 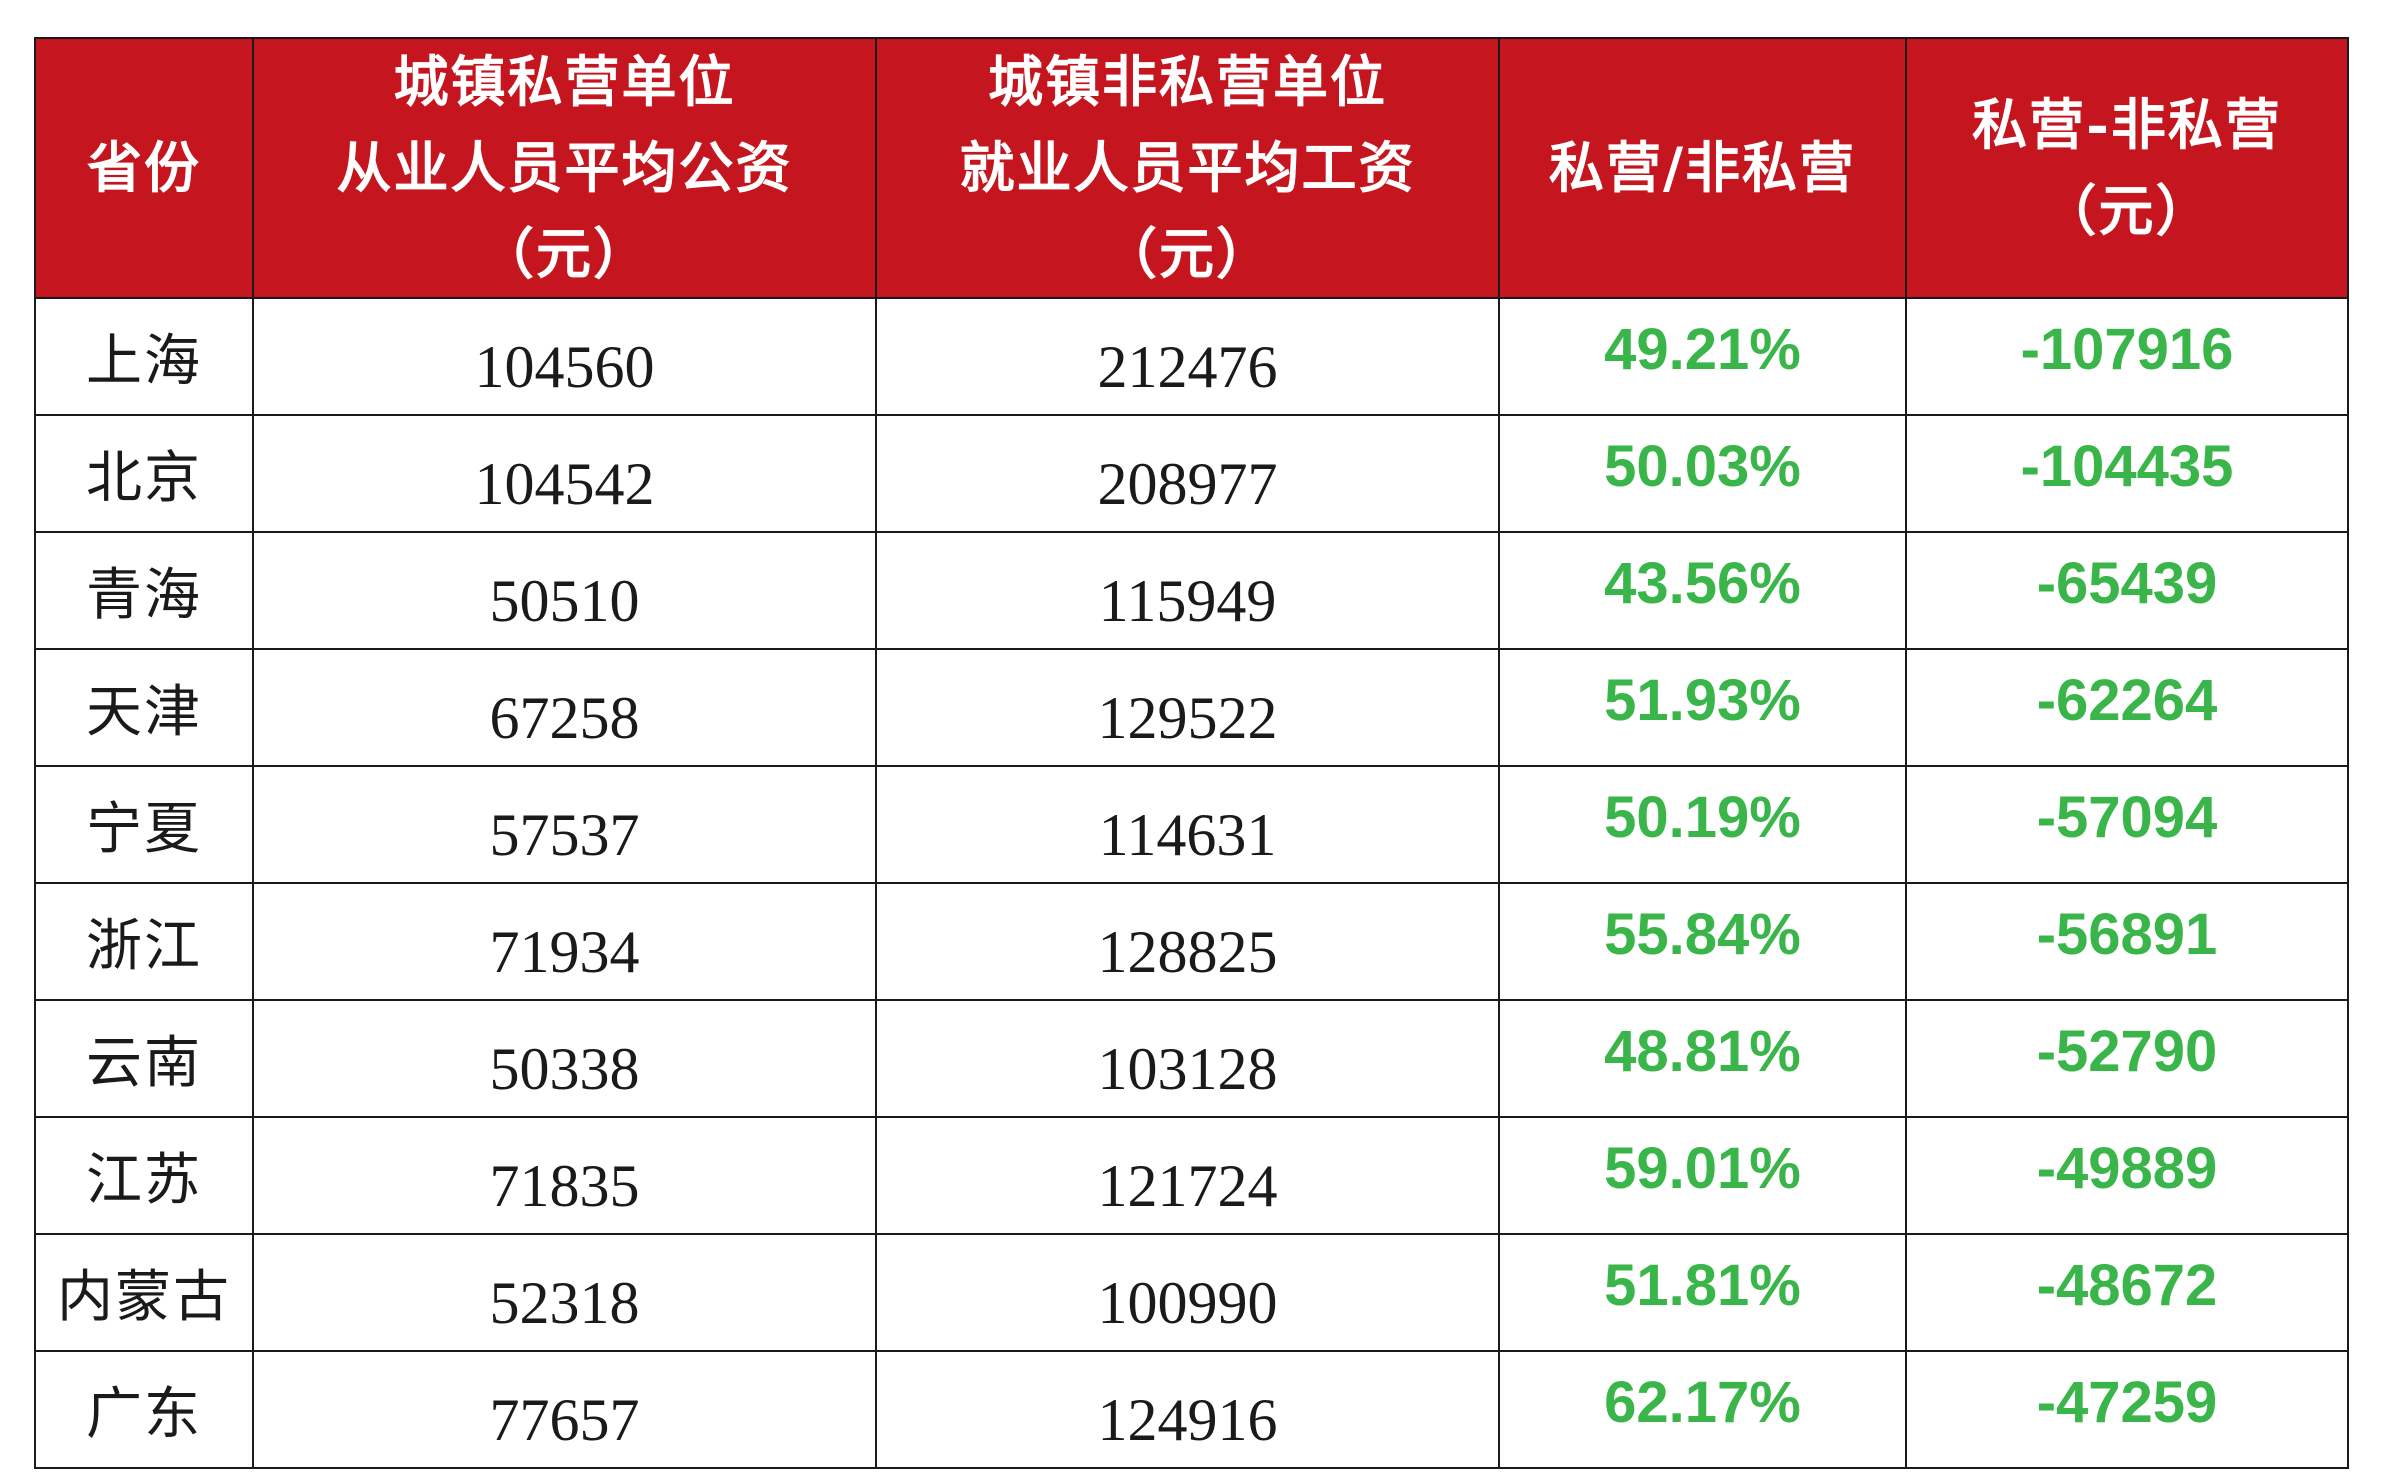 What do you see at coordinates (1702, 590) in the screenshot?
I see `ratio-cell: 43.56%` at bounding box center [1702, 590].